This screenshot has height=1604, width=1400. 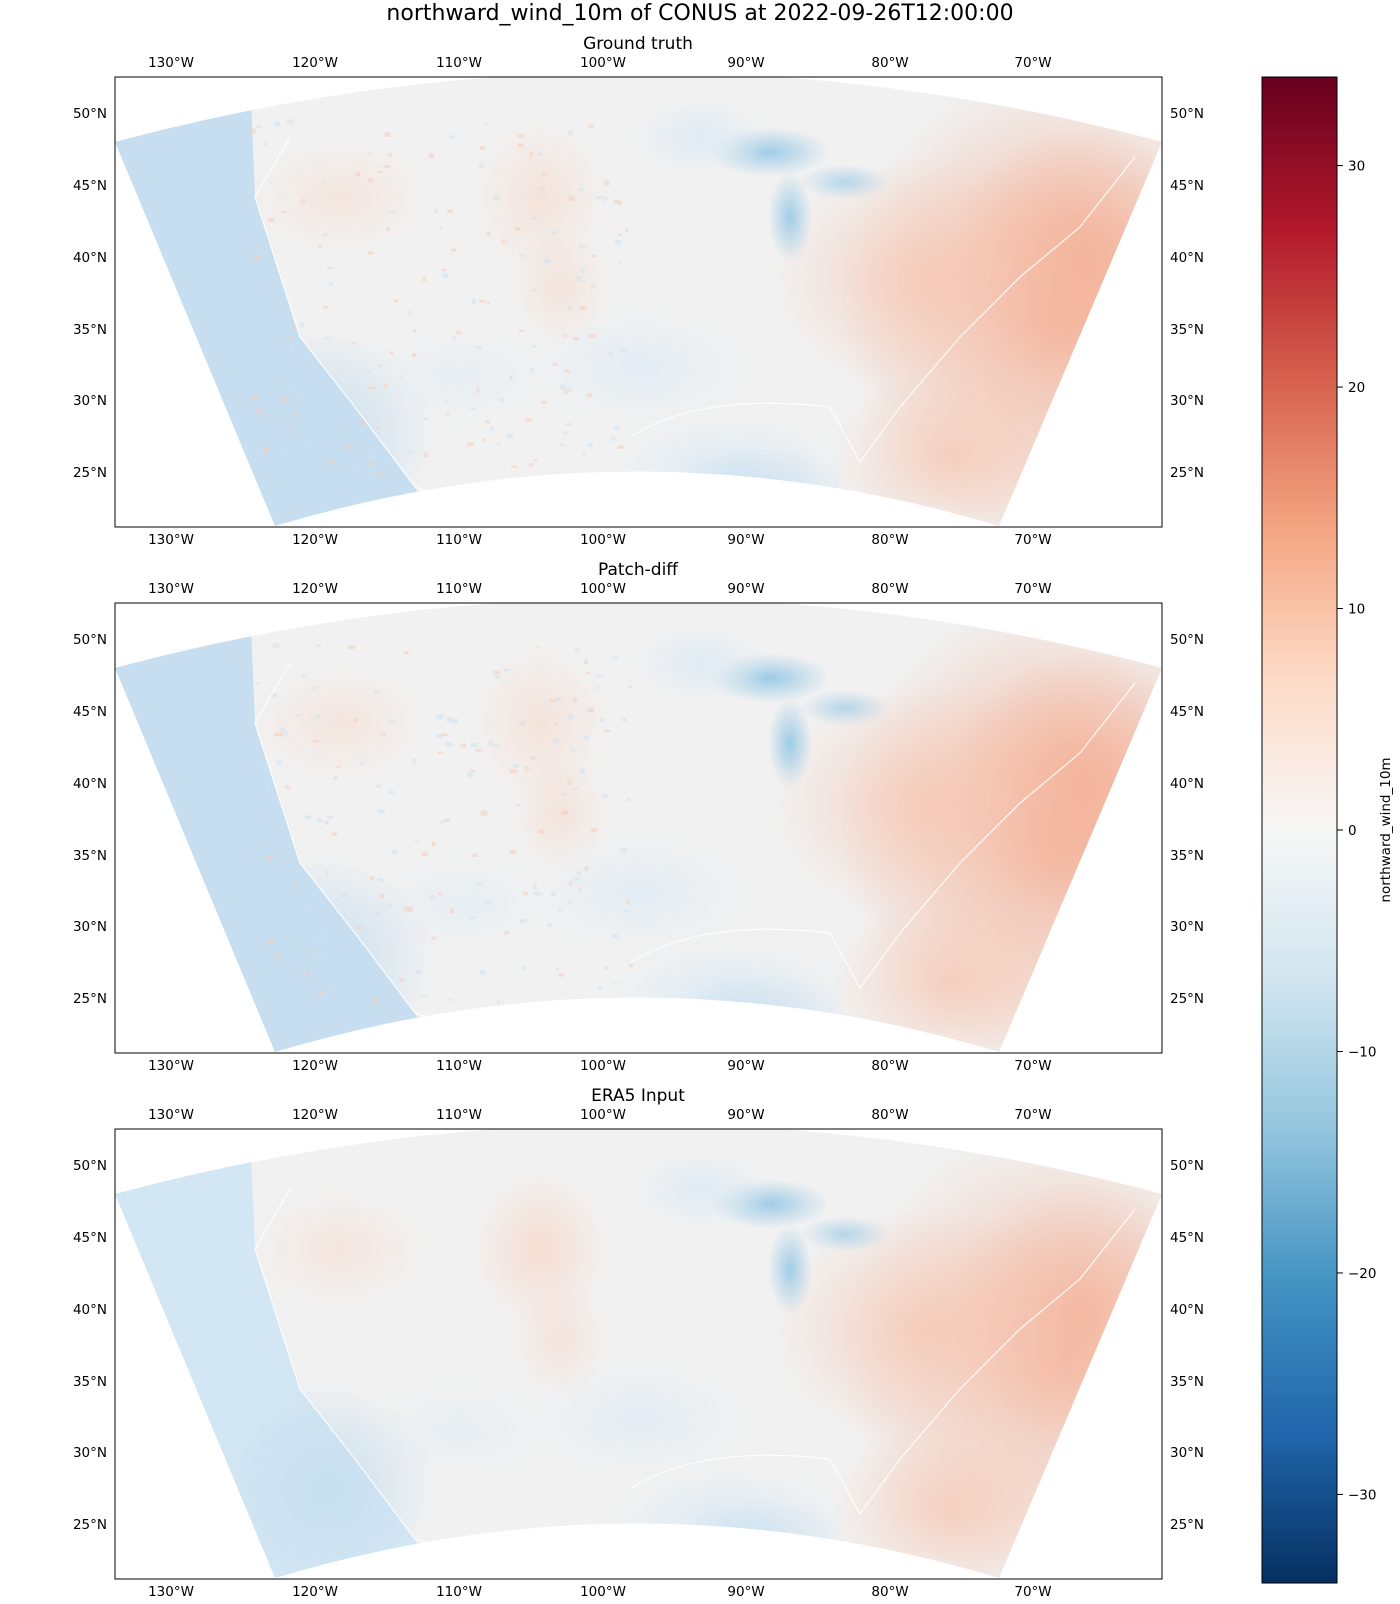 What do you see at coordinates (638, 1096) in the screenshot?
I see `panel-title: ERA5 Input` at bounding box center [638, 1096].